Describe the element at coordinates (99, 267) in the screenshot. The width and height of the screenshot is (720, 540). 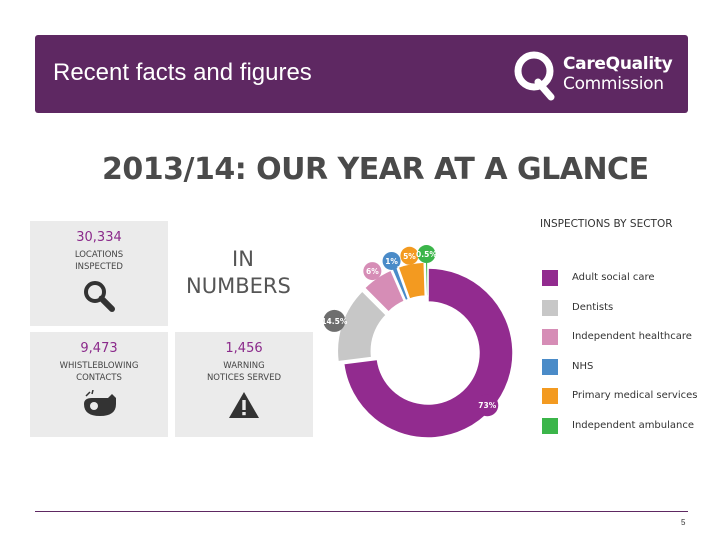
I see `stat-label: INSPECTED` at that location.